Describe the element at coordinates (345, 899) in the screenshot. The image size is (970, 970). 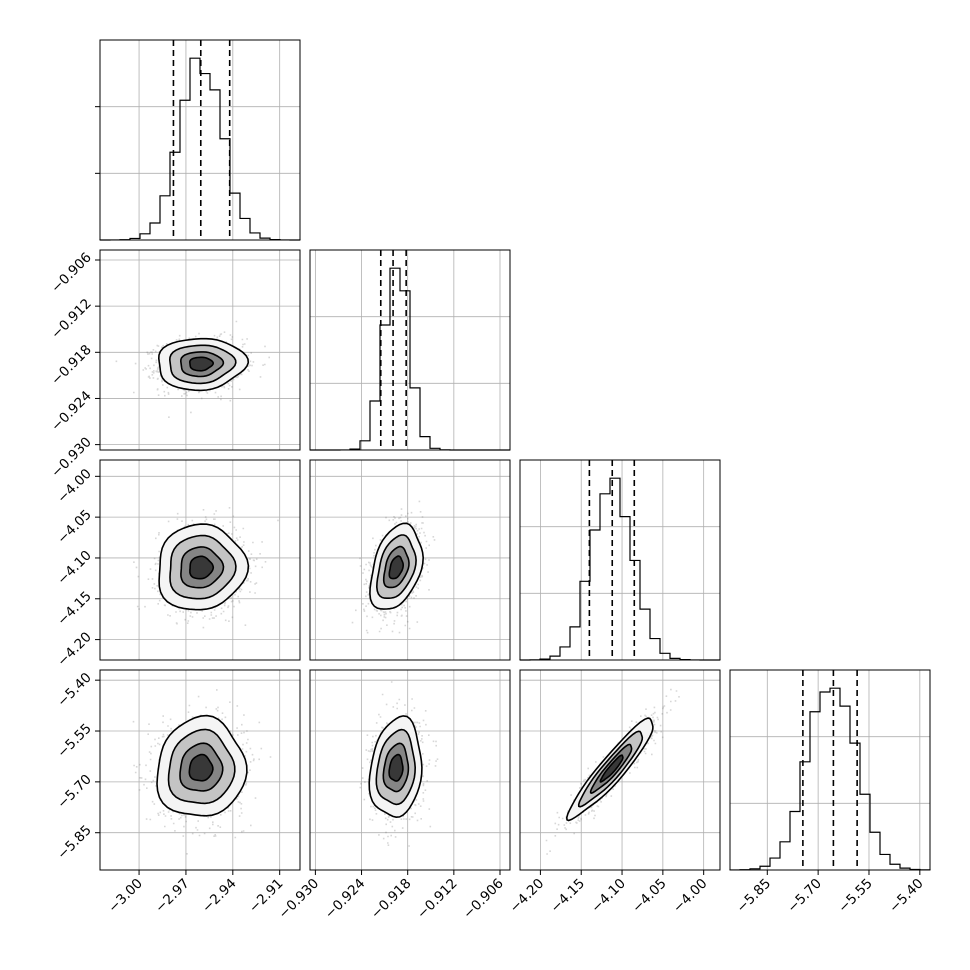
I see `x-tick-label: −0.924` at that location.